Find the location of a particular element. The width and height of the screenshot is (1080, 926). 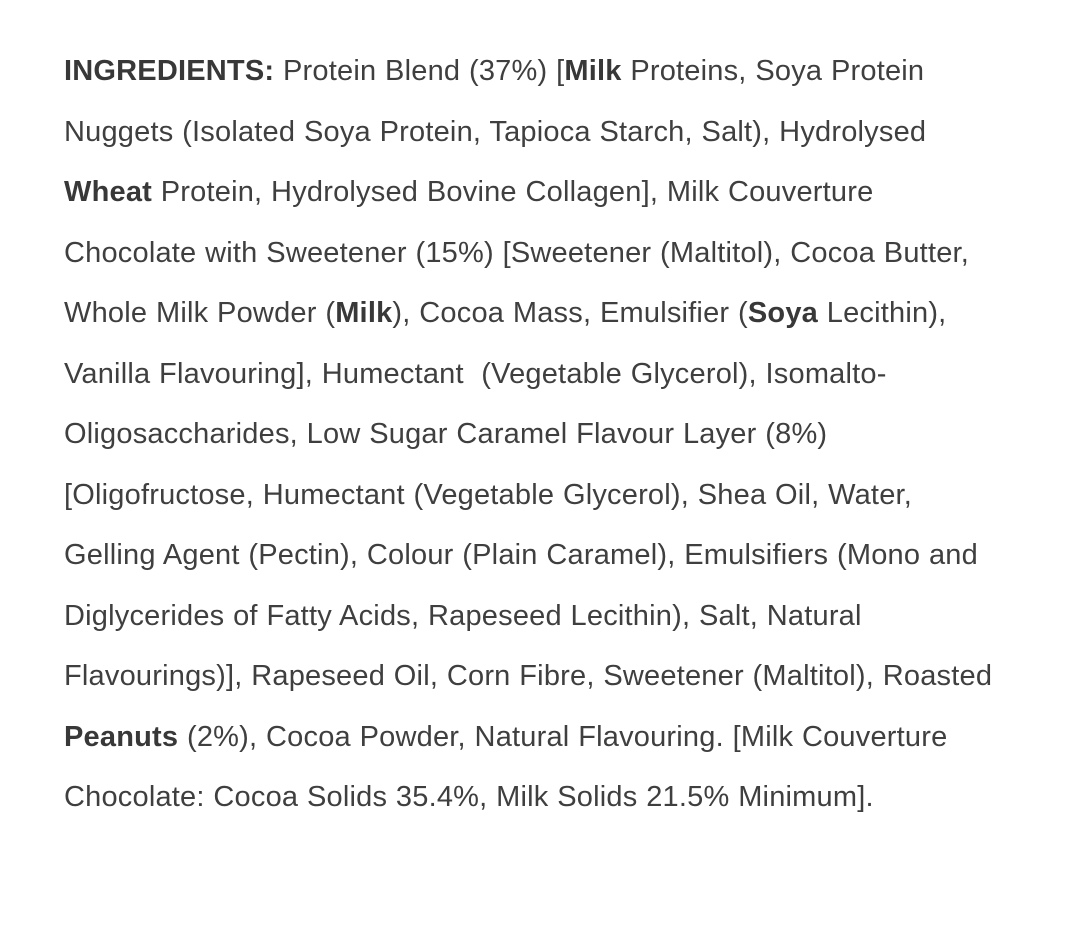

ingredient-bold-term: Peanuts is located at coordinates (121, 736).